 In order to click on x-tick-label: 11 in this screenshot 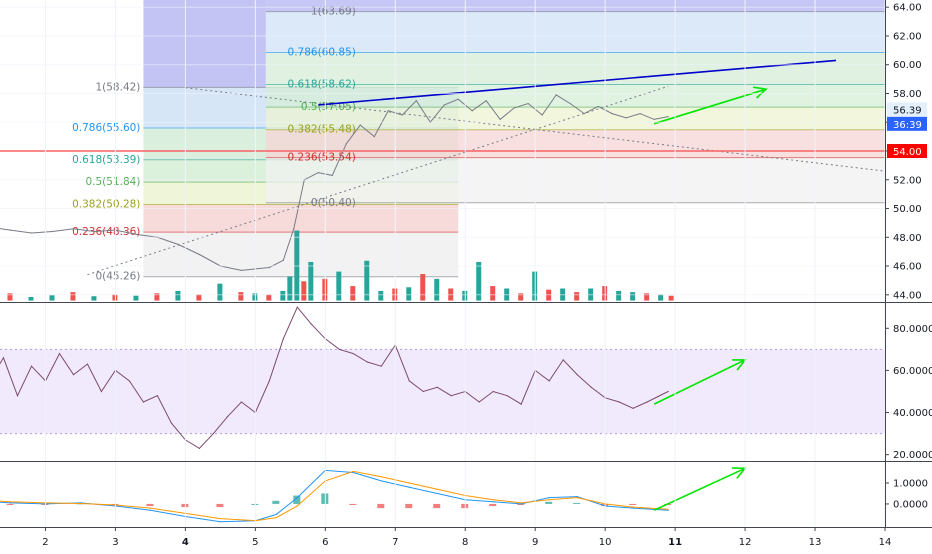, I will do `click(675, 542)`.